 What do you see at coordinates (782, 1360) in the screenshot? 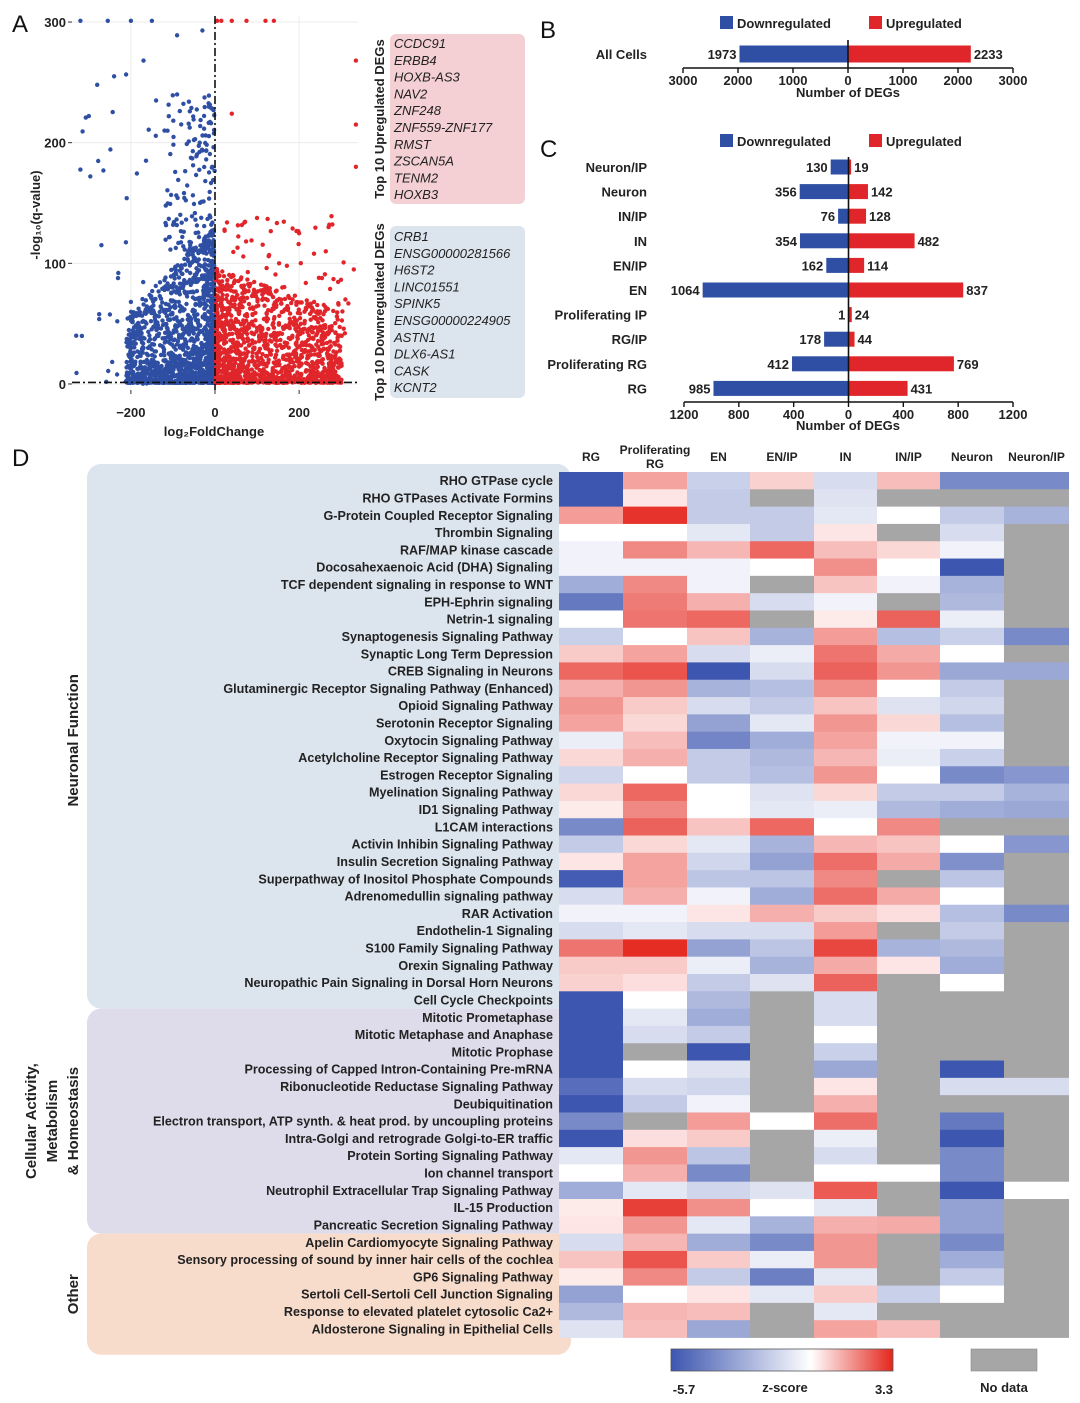
I see `zscore-colorbar` at bounding box center [782, 1360].